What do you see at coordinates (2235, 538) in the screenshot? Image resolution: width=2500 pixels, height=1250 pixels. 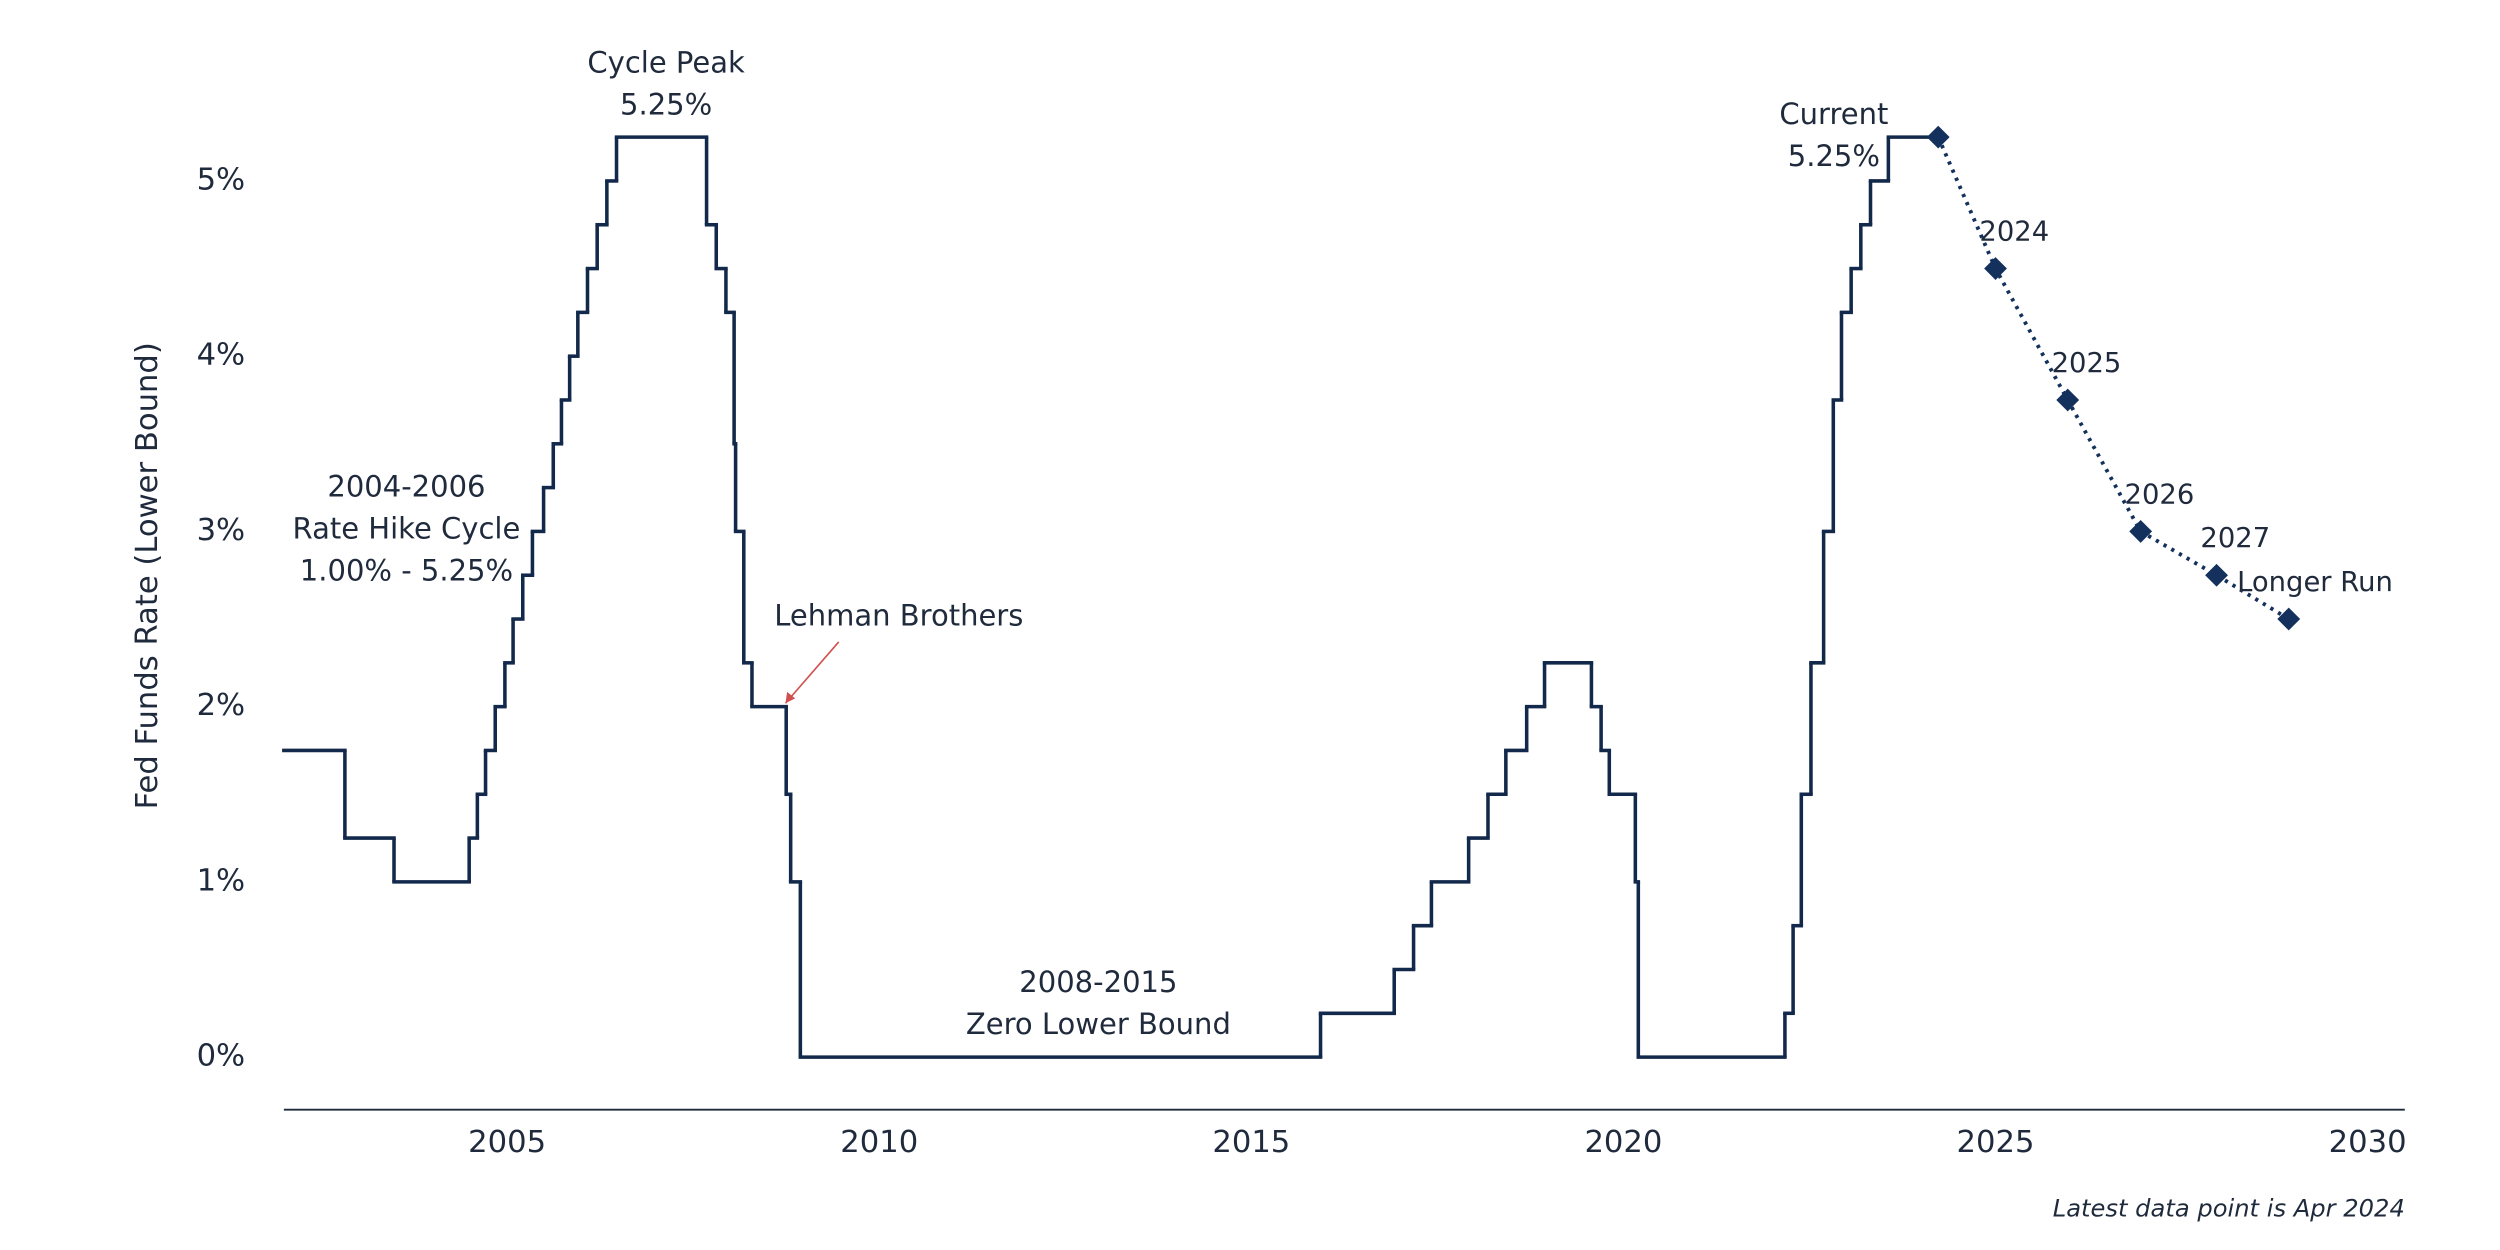 I see `point-label: 2027` at bounding box center [2235, 538].